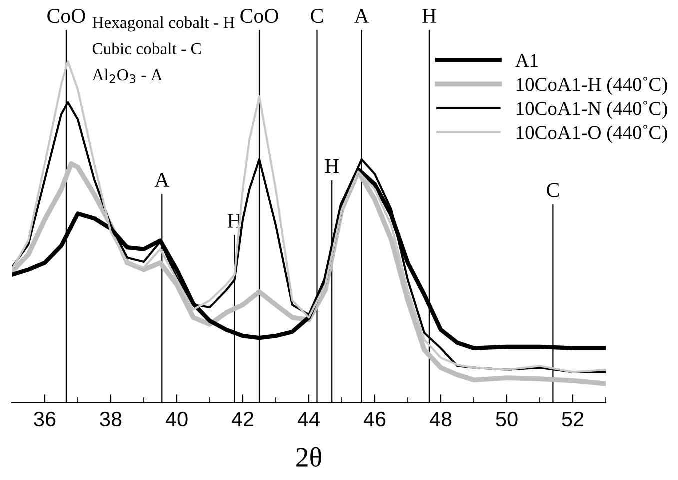 This screenshot has height=480, width=678. Describe the element at coordinates (45, 419) in the screenshot. I see `x-tick-label: 36` at that location.